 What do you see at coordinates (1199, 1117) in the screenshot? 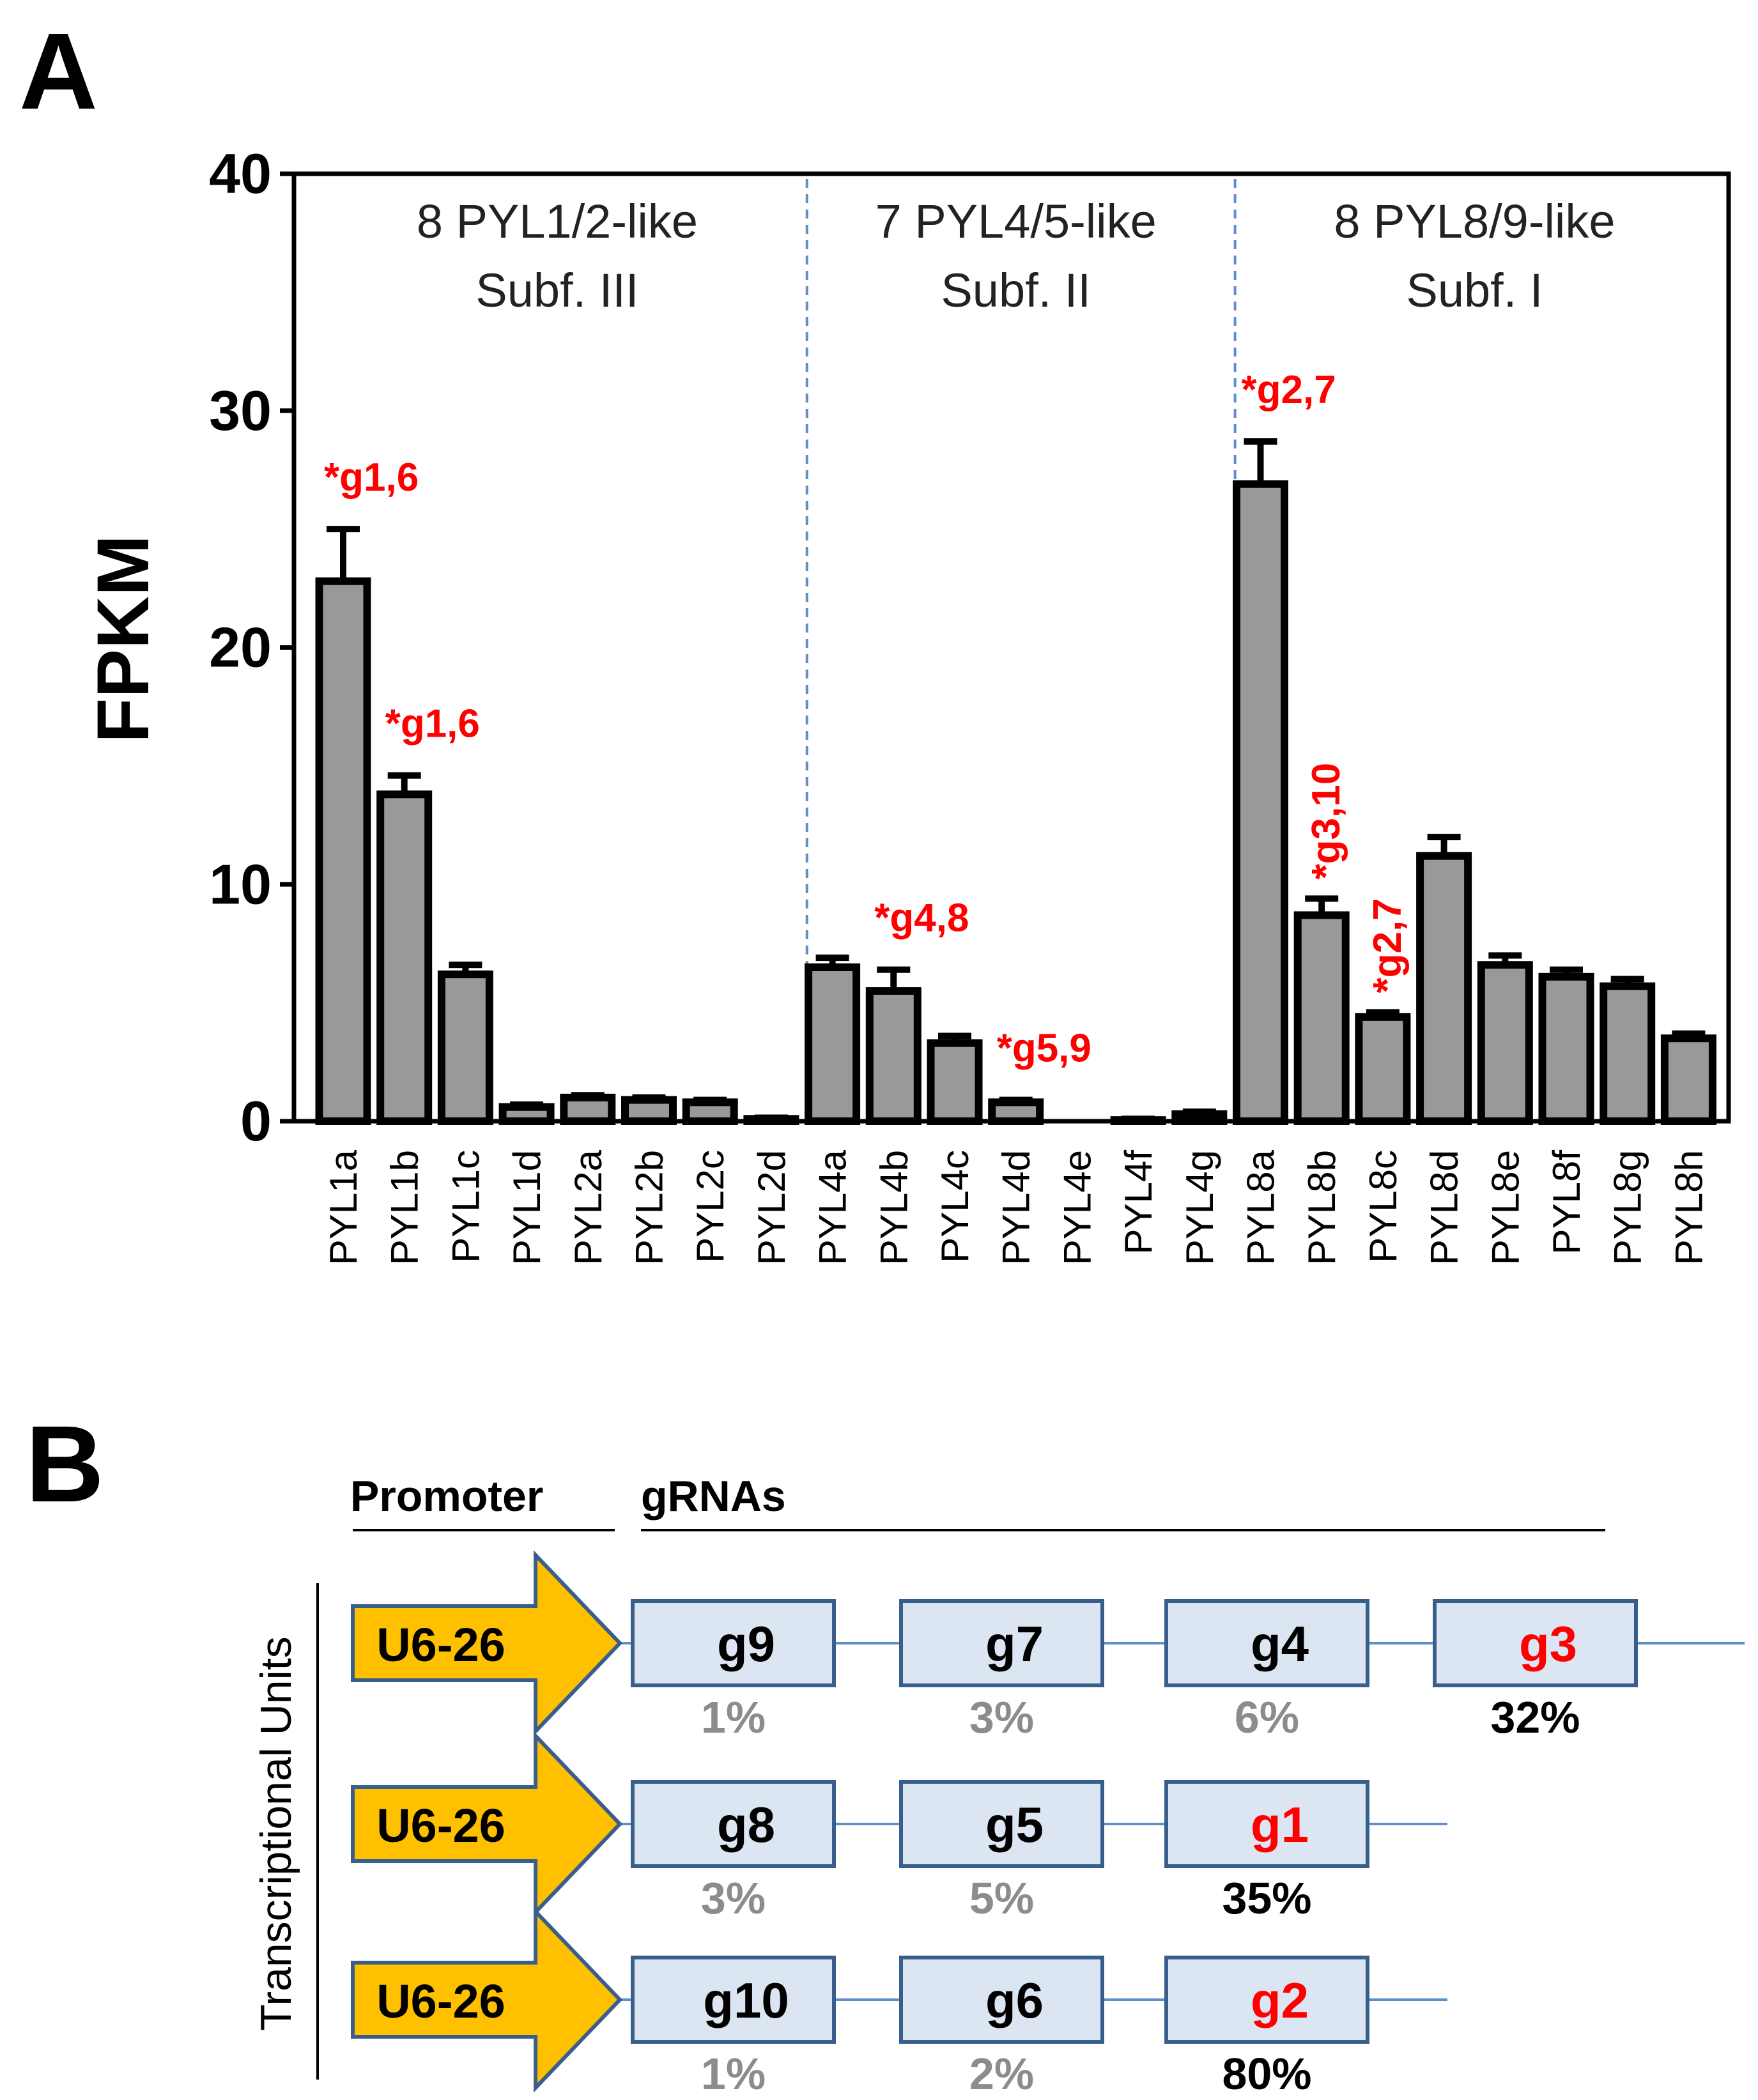
I see `bar-PYL4g` at bounding box center [1199, 1117].